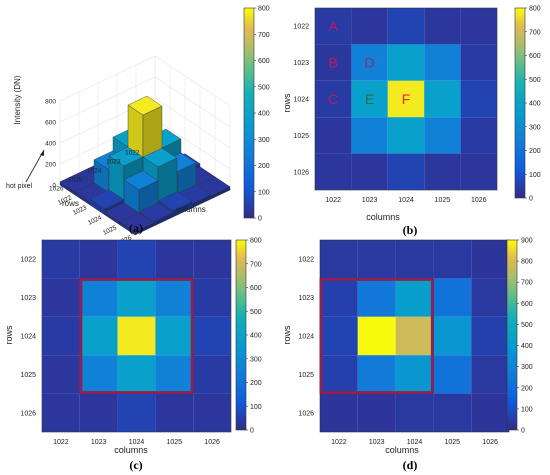 The height and width of the screenshot is (475, 550). What do you see at coordinates (50, 102) in the screenshot?
I see `z-tick-label: 800` at bounding box center [50, 102].